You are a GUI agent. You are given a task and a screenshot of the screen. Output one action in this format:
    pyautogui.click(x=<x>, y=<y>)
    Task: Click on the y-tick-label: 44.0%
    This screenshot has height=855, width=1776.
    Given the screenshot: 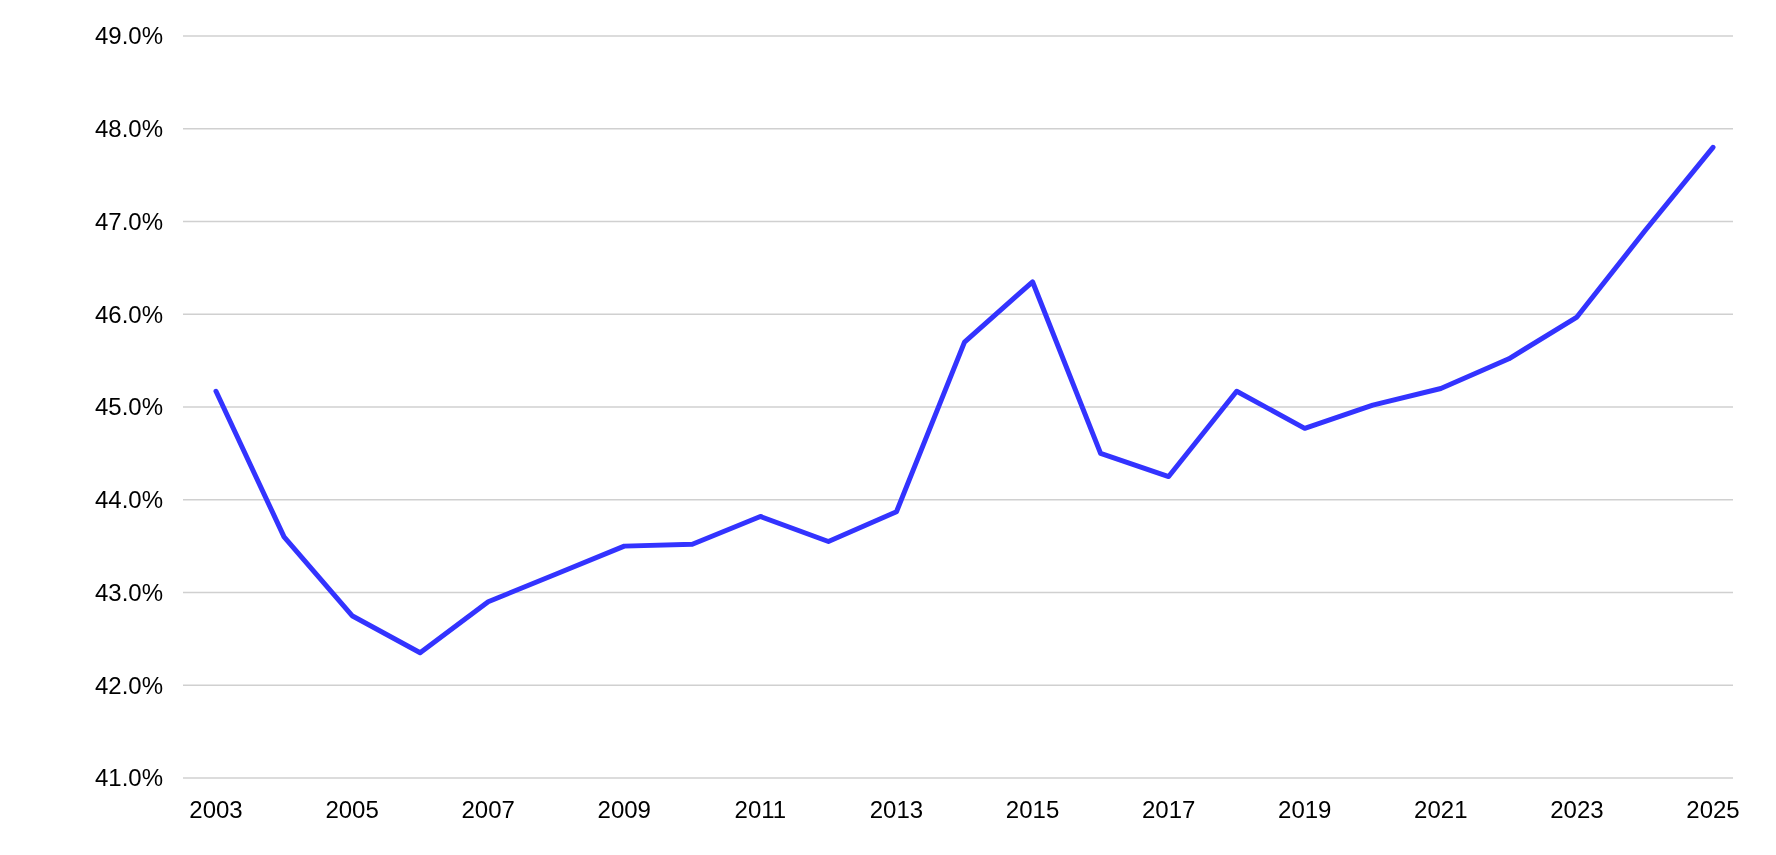 What is the action you would take?
    pyautogui.click(x=128, y=500)
    